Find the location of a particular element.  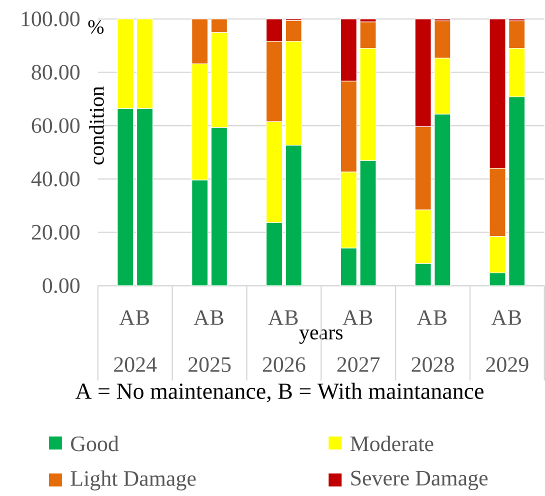

y-tick-label: 20.00 is located at coordinates (56, 232).